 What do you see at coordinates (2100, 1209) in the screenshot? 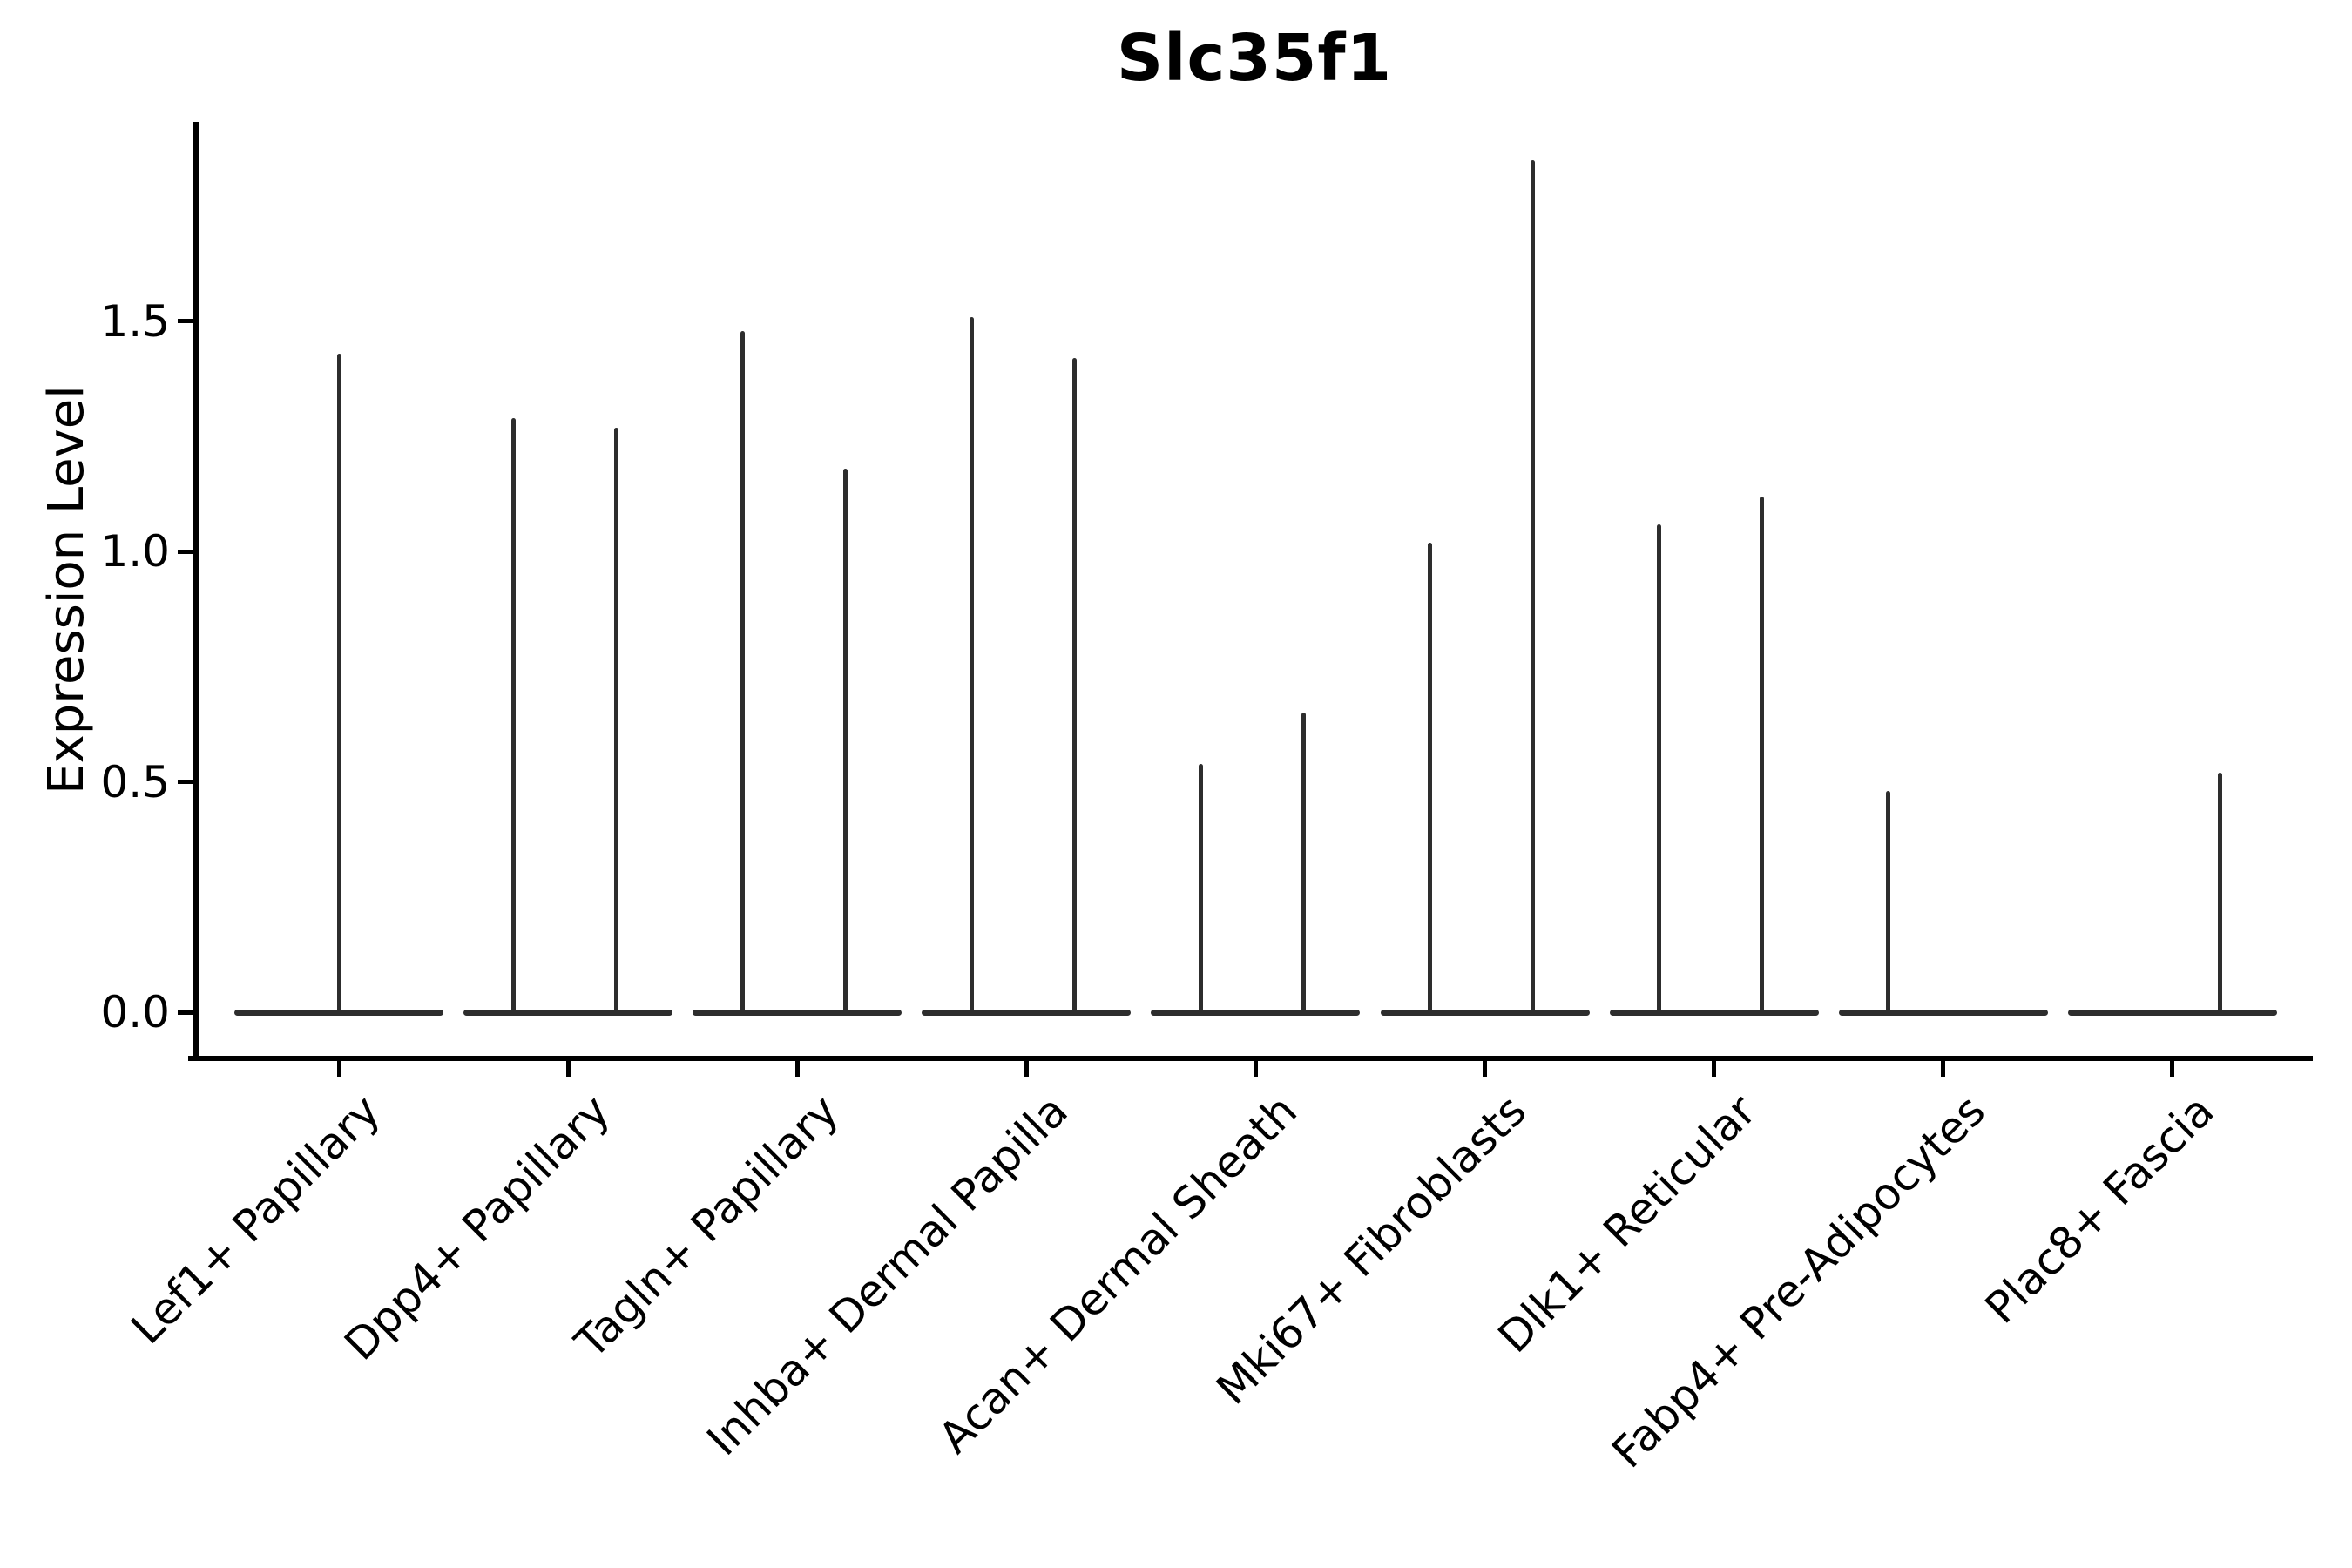
I see `x-tick-label: Plac8+ Fascia` at bounding box center [2100, 1209].